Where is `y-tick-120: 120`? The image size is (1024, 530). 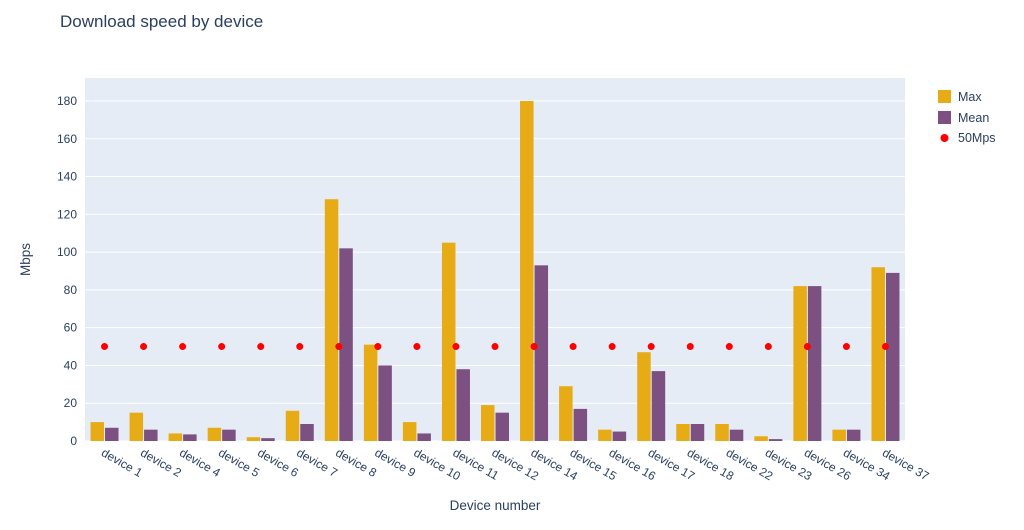 y-tick-120: 120 is located at coordinates (67, 214).